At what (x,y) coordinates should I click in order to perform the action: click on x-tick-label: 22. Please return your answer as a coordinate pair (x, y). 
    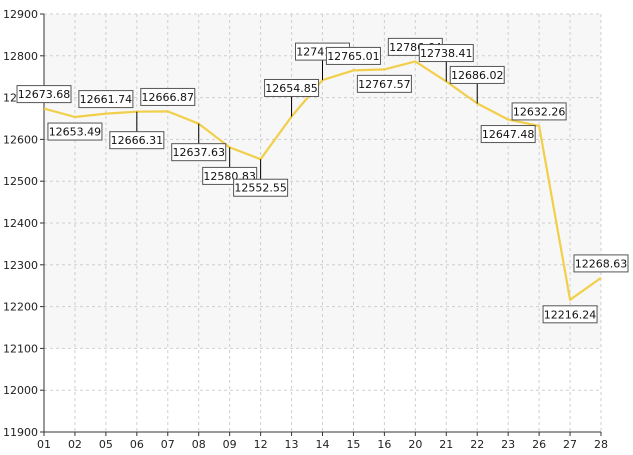
    Looking at the image, I should click on (477, 444).